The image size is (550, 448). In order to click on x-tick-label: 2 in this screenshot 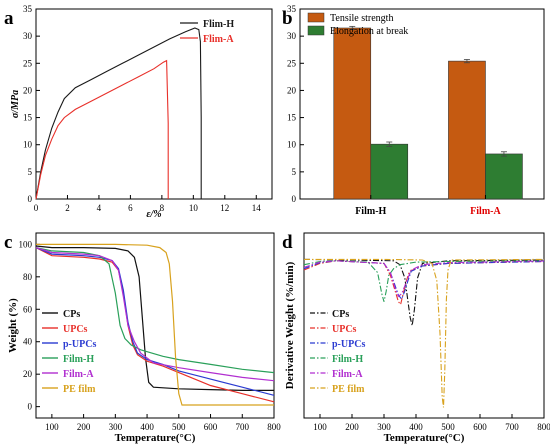, I will do `click(67, 208)`.